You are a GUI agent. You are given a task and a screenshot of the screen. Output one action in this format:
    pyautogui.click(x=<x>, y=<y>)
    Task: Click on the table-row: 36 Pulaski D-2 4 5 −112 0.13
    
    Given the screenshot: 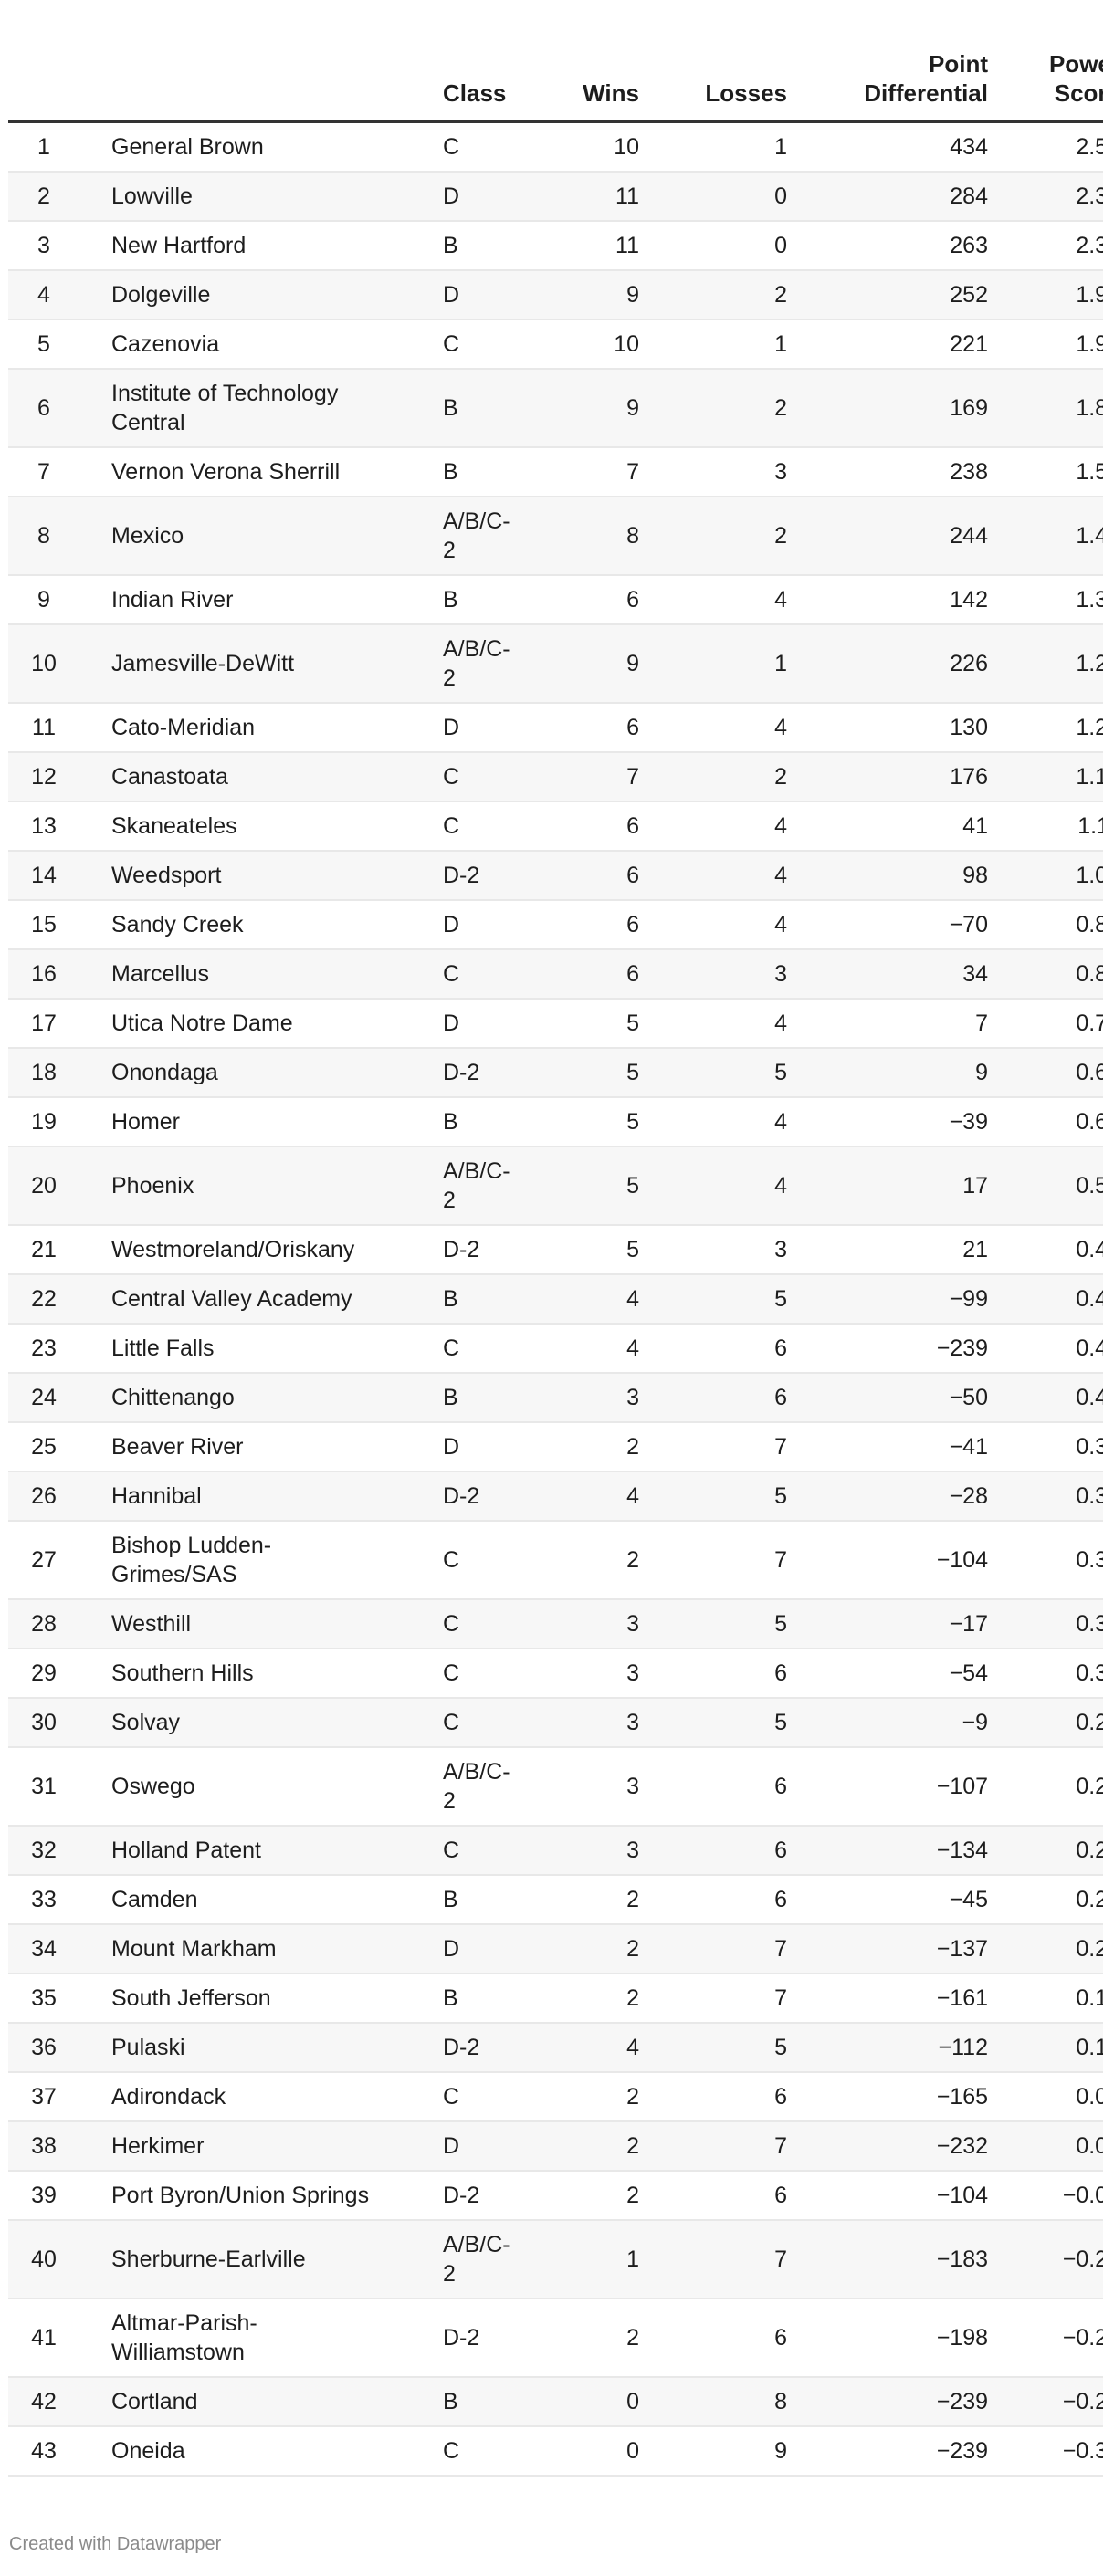 What is the action you would take?
    pyautogui.click(x=555, y=2048)
    